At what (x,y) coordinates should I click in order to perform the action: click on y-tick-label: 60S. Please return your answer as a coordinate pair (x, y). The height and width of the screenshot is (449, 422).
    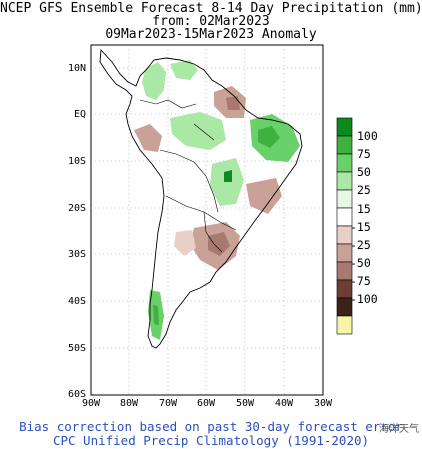
    Looking at the image, I should click on (77, 394).